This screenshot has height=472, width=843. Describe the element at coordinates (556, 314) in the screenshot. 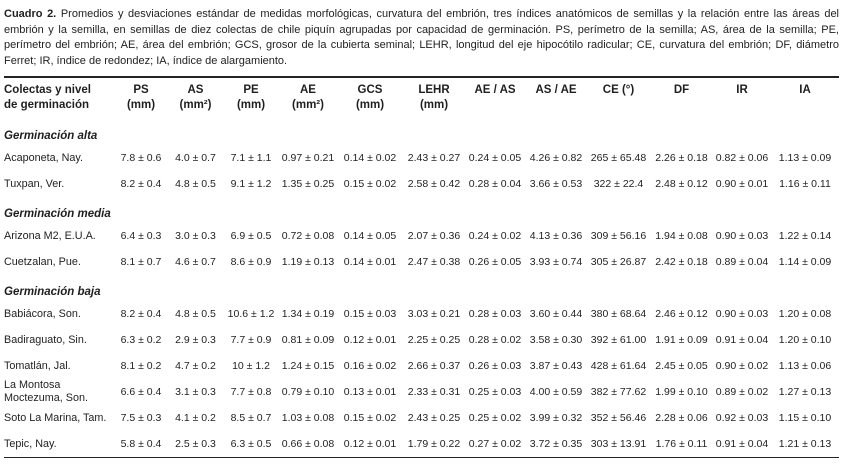

I see `cell-as-ae: 3.60 ± 0.44` at that location.